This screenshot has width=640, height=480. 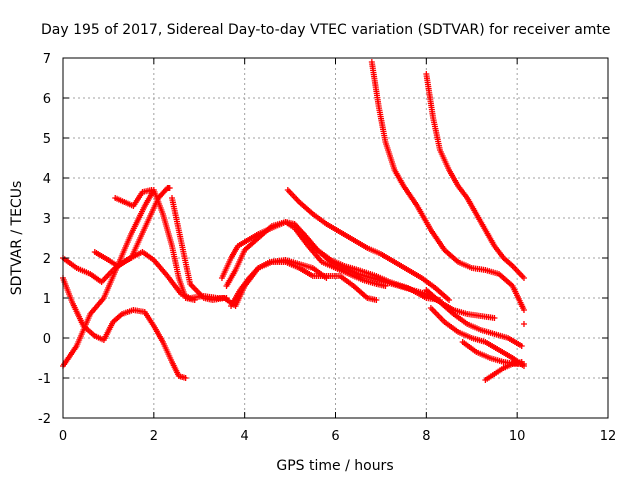 What do you see at coordinates (335, 436) in the screenshot?
I see `x-tick-label: 6` at bounding box center [335, 436].